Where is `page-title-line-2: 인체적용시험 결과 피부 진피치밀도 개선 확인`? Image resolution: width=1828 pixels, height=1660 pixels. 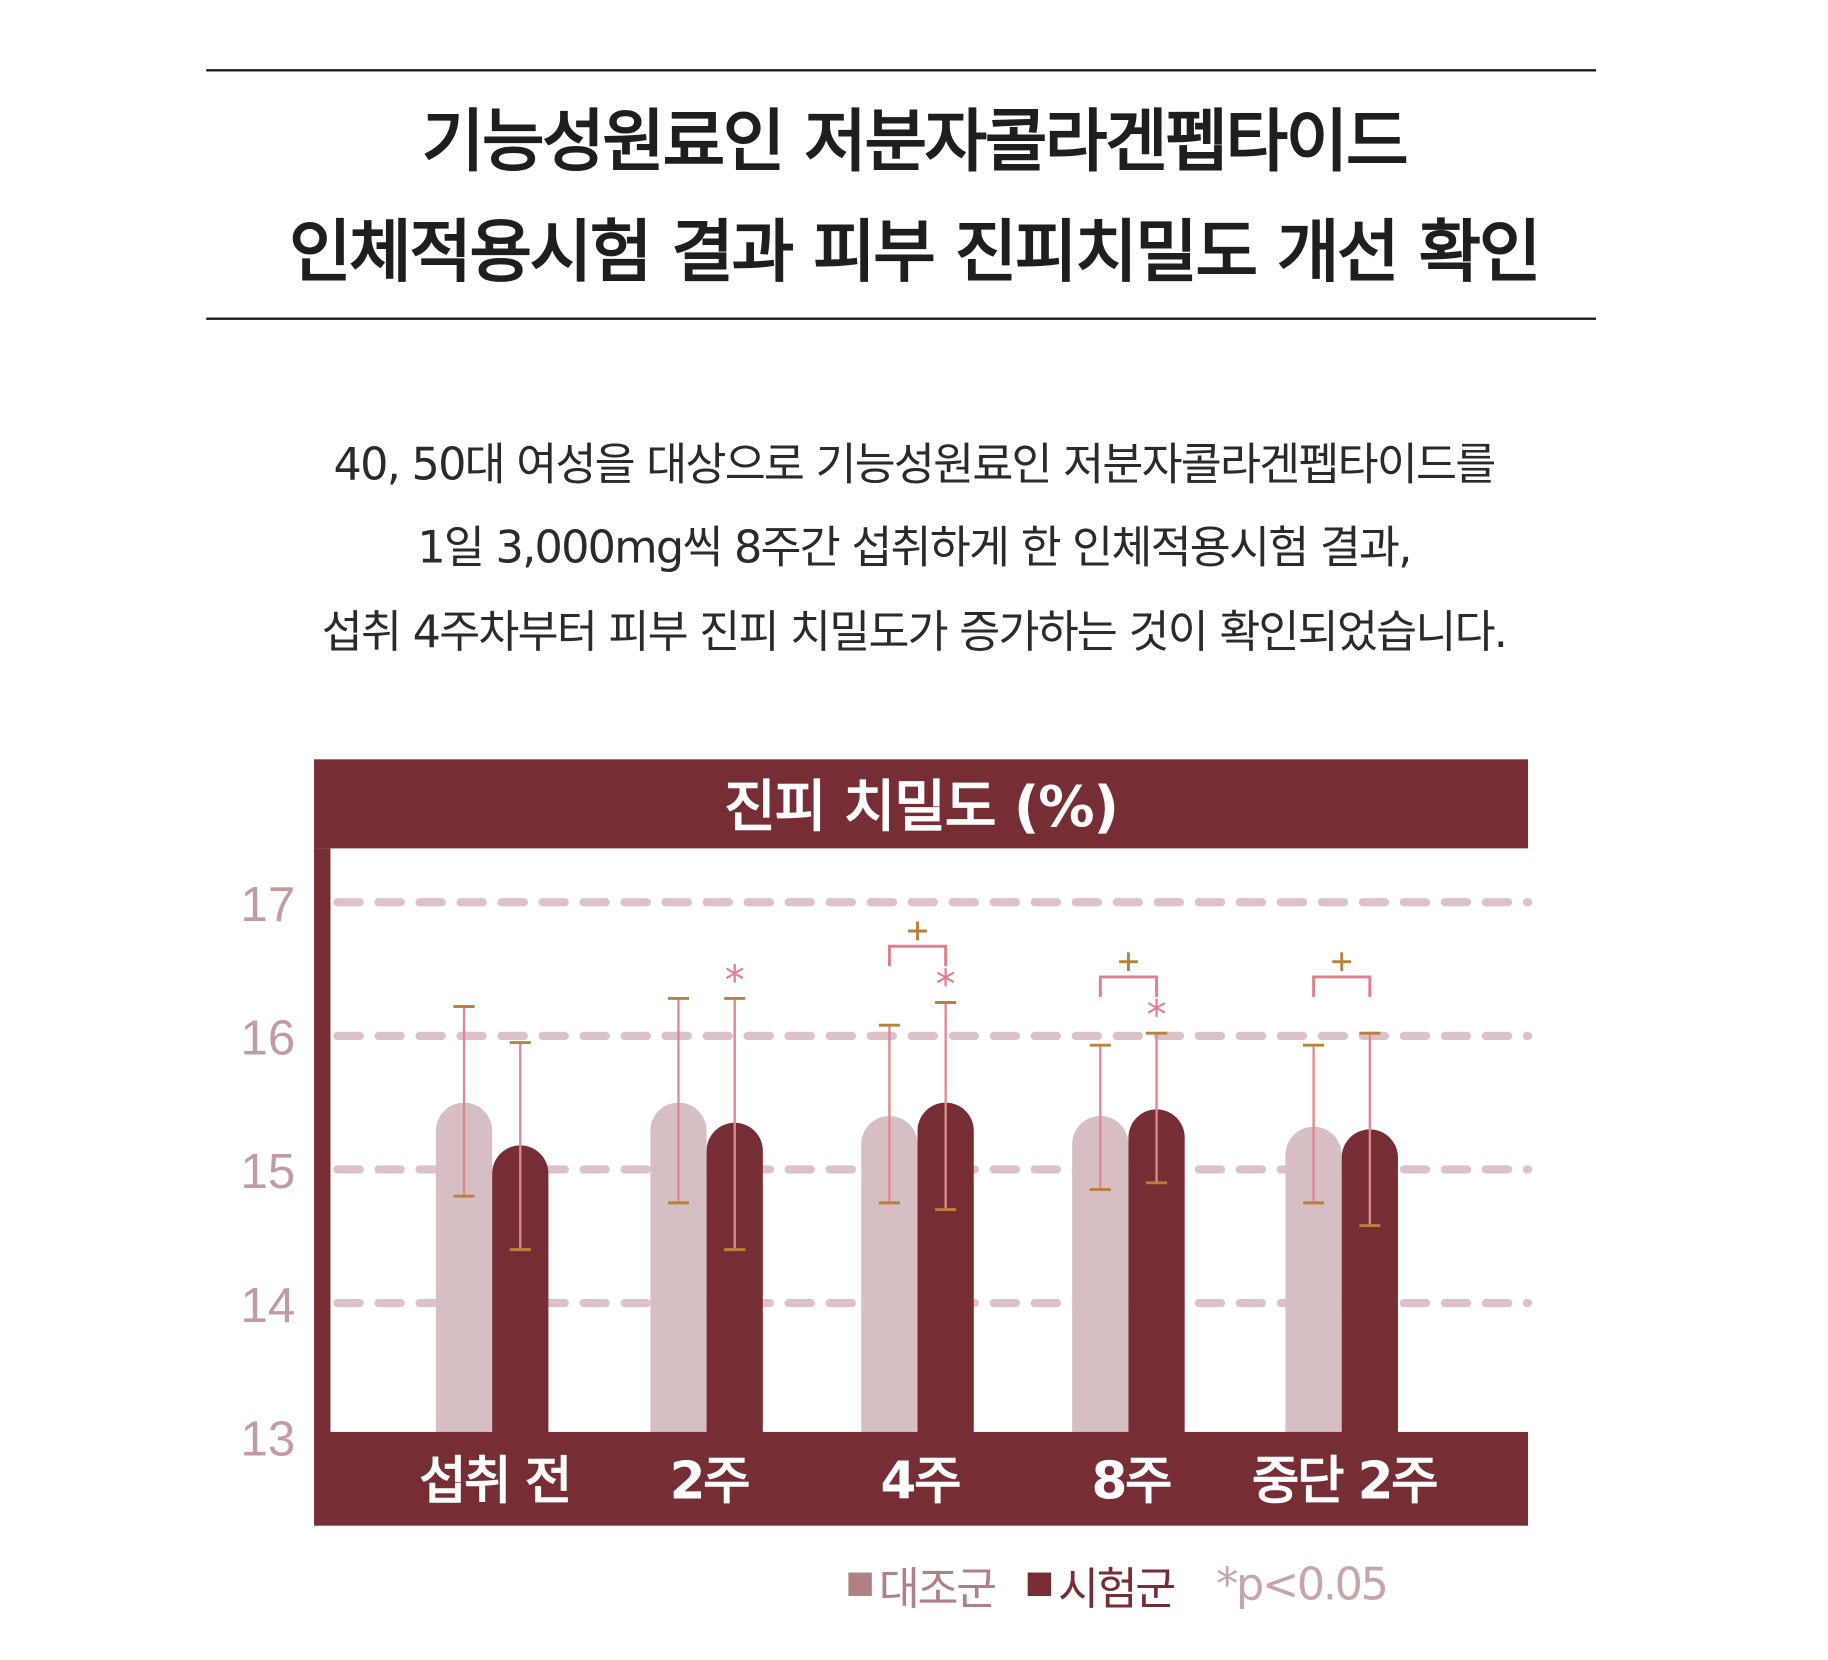 page-title-line-2: 인체적용시험 결과 피부 진피치밀도 개선 확인 is located at coordinates (914, 252).